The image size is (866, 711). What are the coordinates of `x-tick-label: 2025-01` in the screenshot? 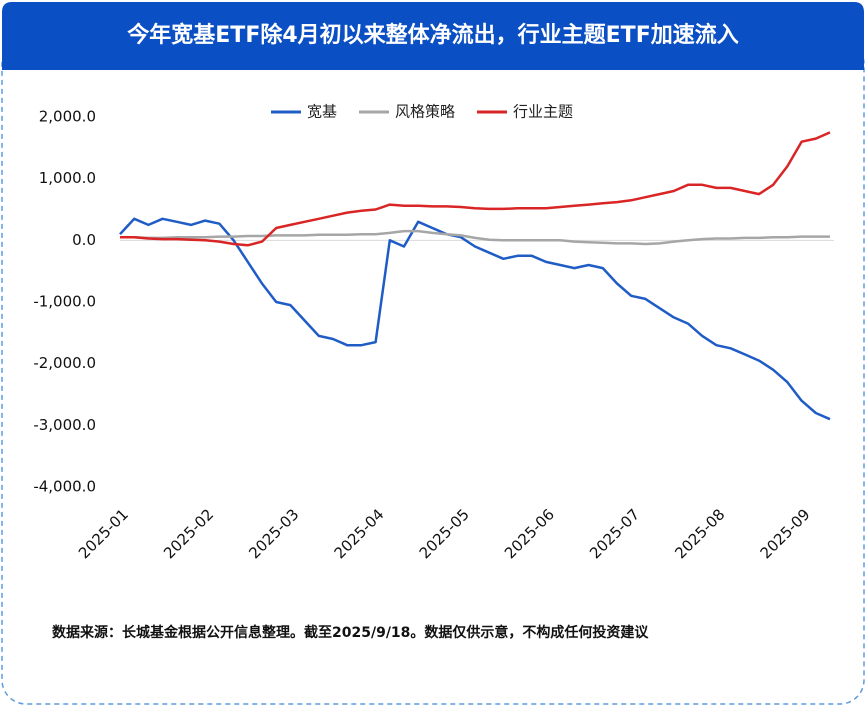 It's located at (103, 533).